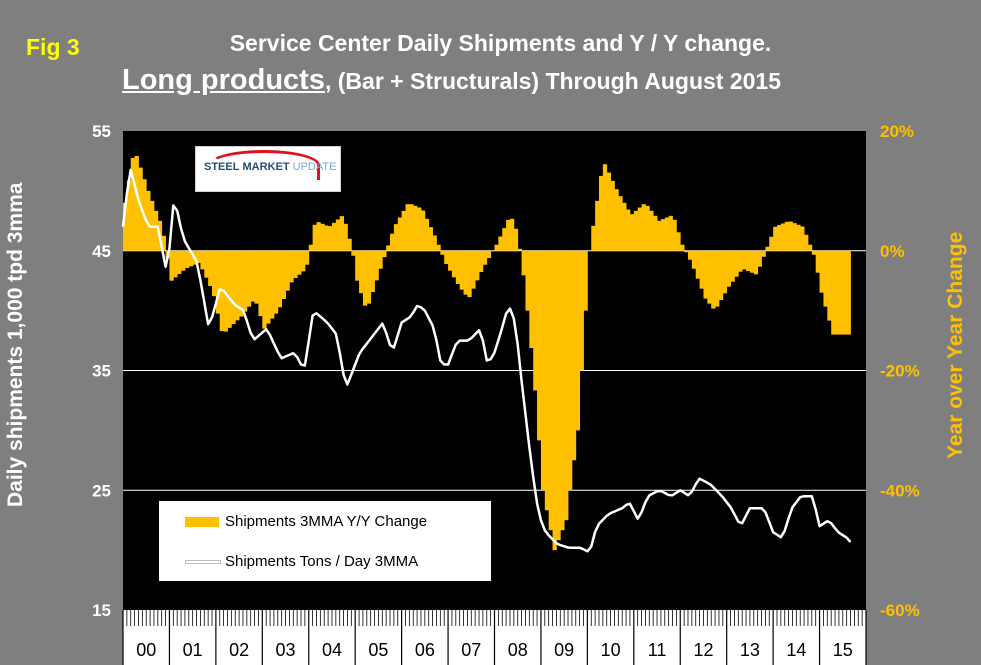 The height and width of the screenshot is (665, 981). I want to click on y-tick-left: 25, so click(101, 490).